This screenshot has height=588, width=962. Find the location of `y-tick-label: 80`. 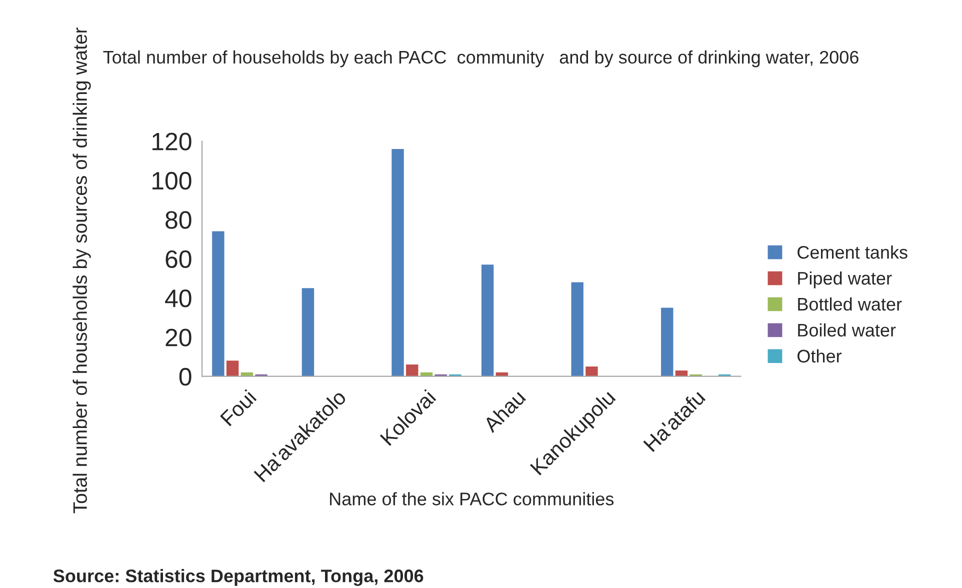

y-tick-label: 80 is located at coordinates (179, 220).